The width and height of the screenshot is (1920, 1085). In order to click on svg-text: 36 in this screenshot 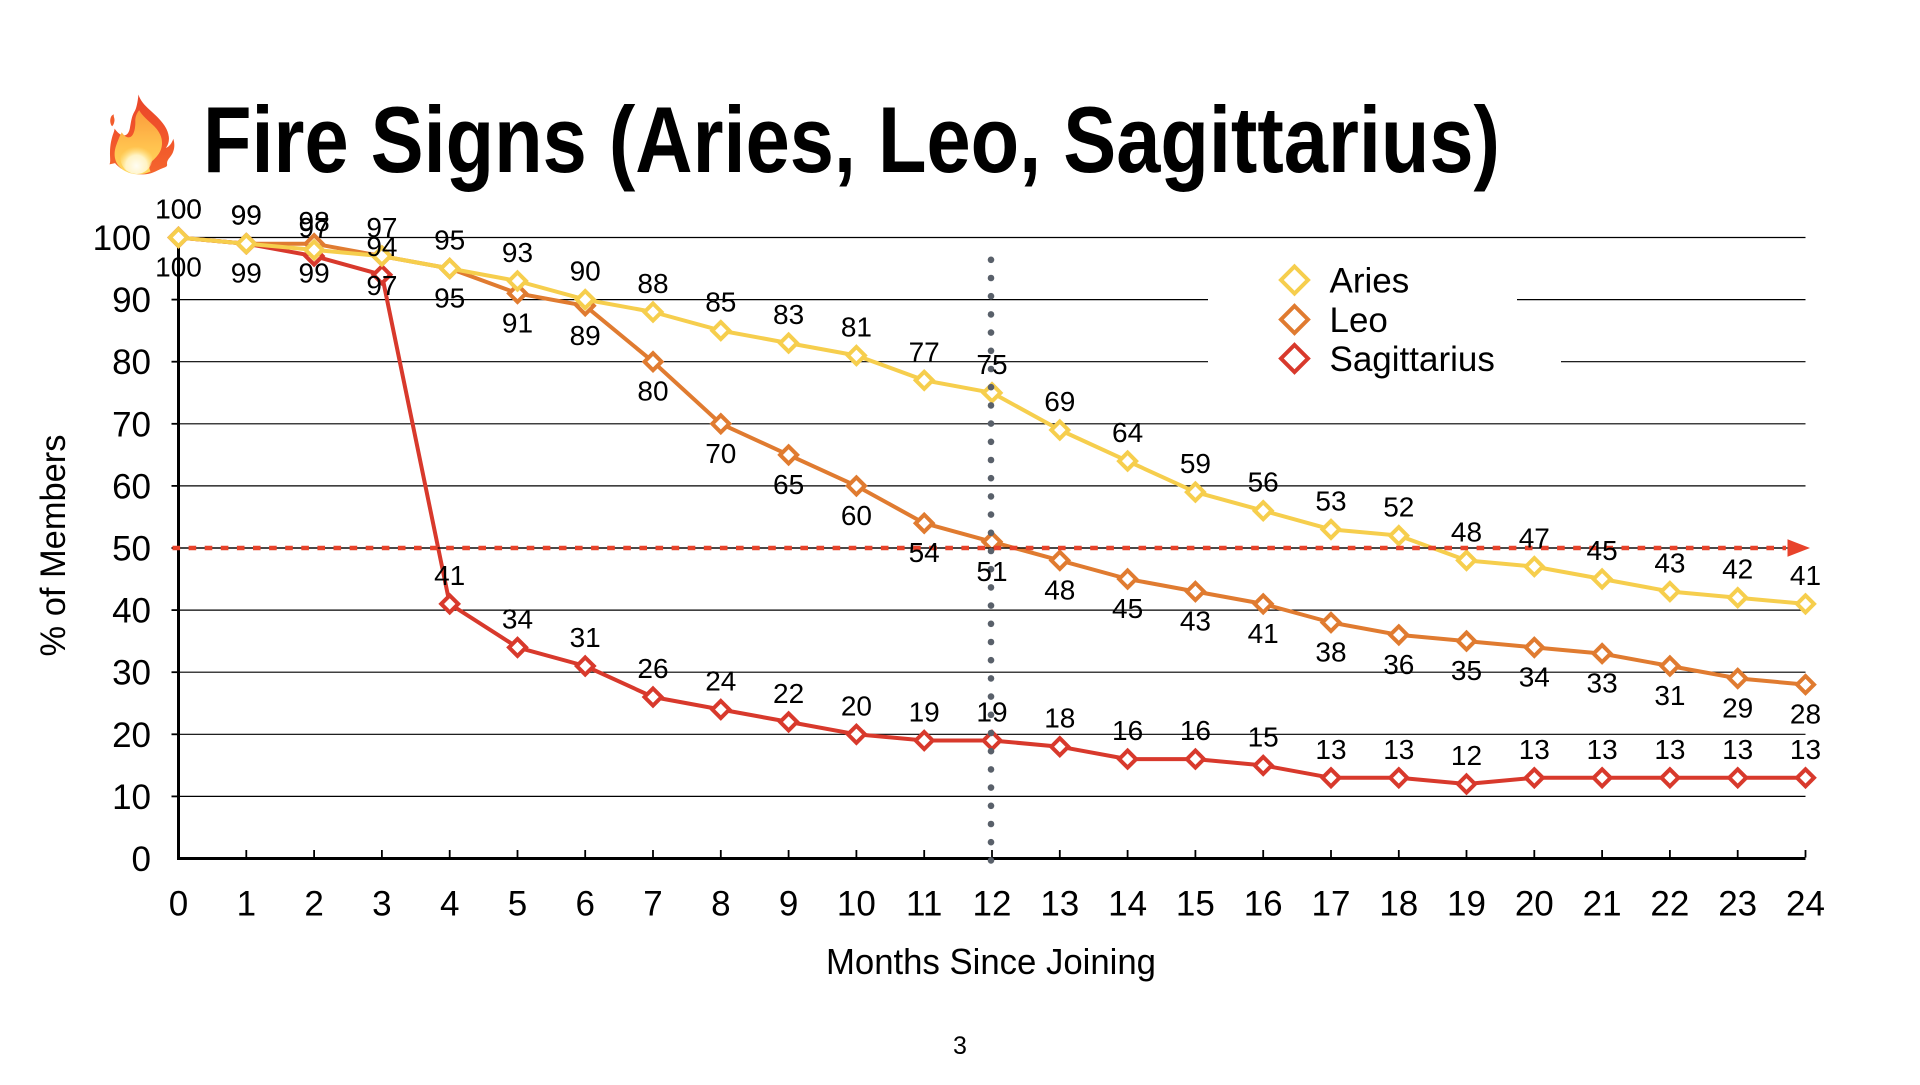, I will do `click(1398, 664)`.